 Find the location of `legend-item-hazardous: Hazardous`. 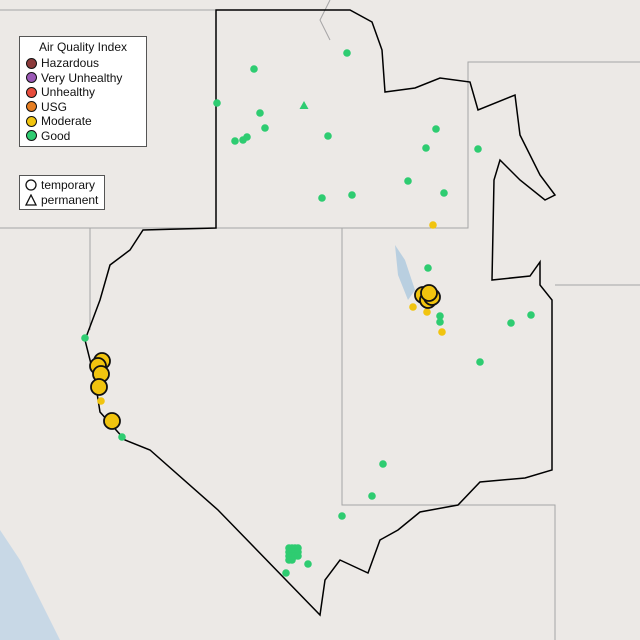

legend-item-hazardous: Hazardous is located at coordinates (83, 63).